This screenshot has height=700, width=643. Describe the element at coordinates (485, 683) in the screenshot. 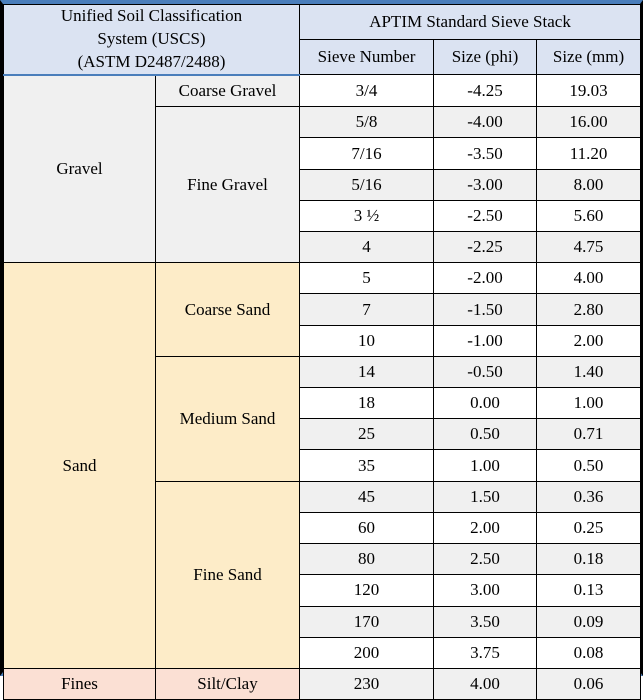

I see `cell-size-phi: 4.00` at that location.